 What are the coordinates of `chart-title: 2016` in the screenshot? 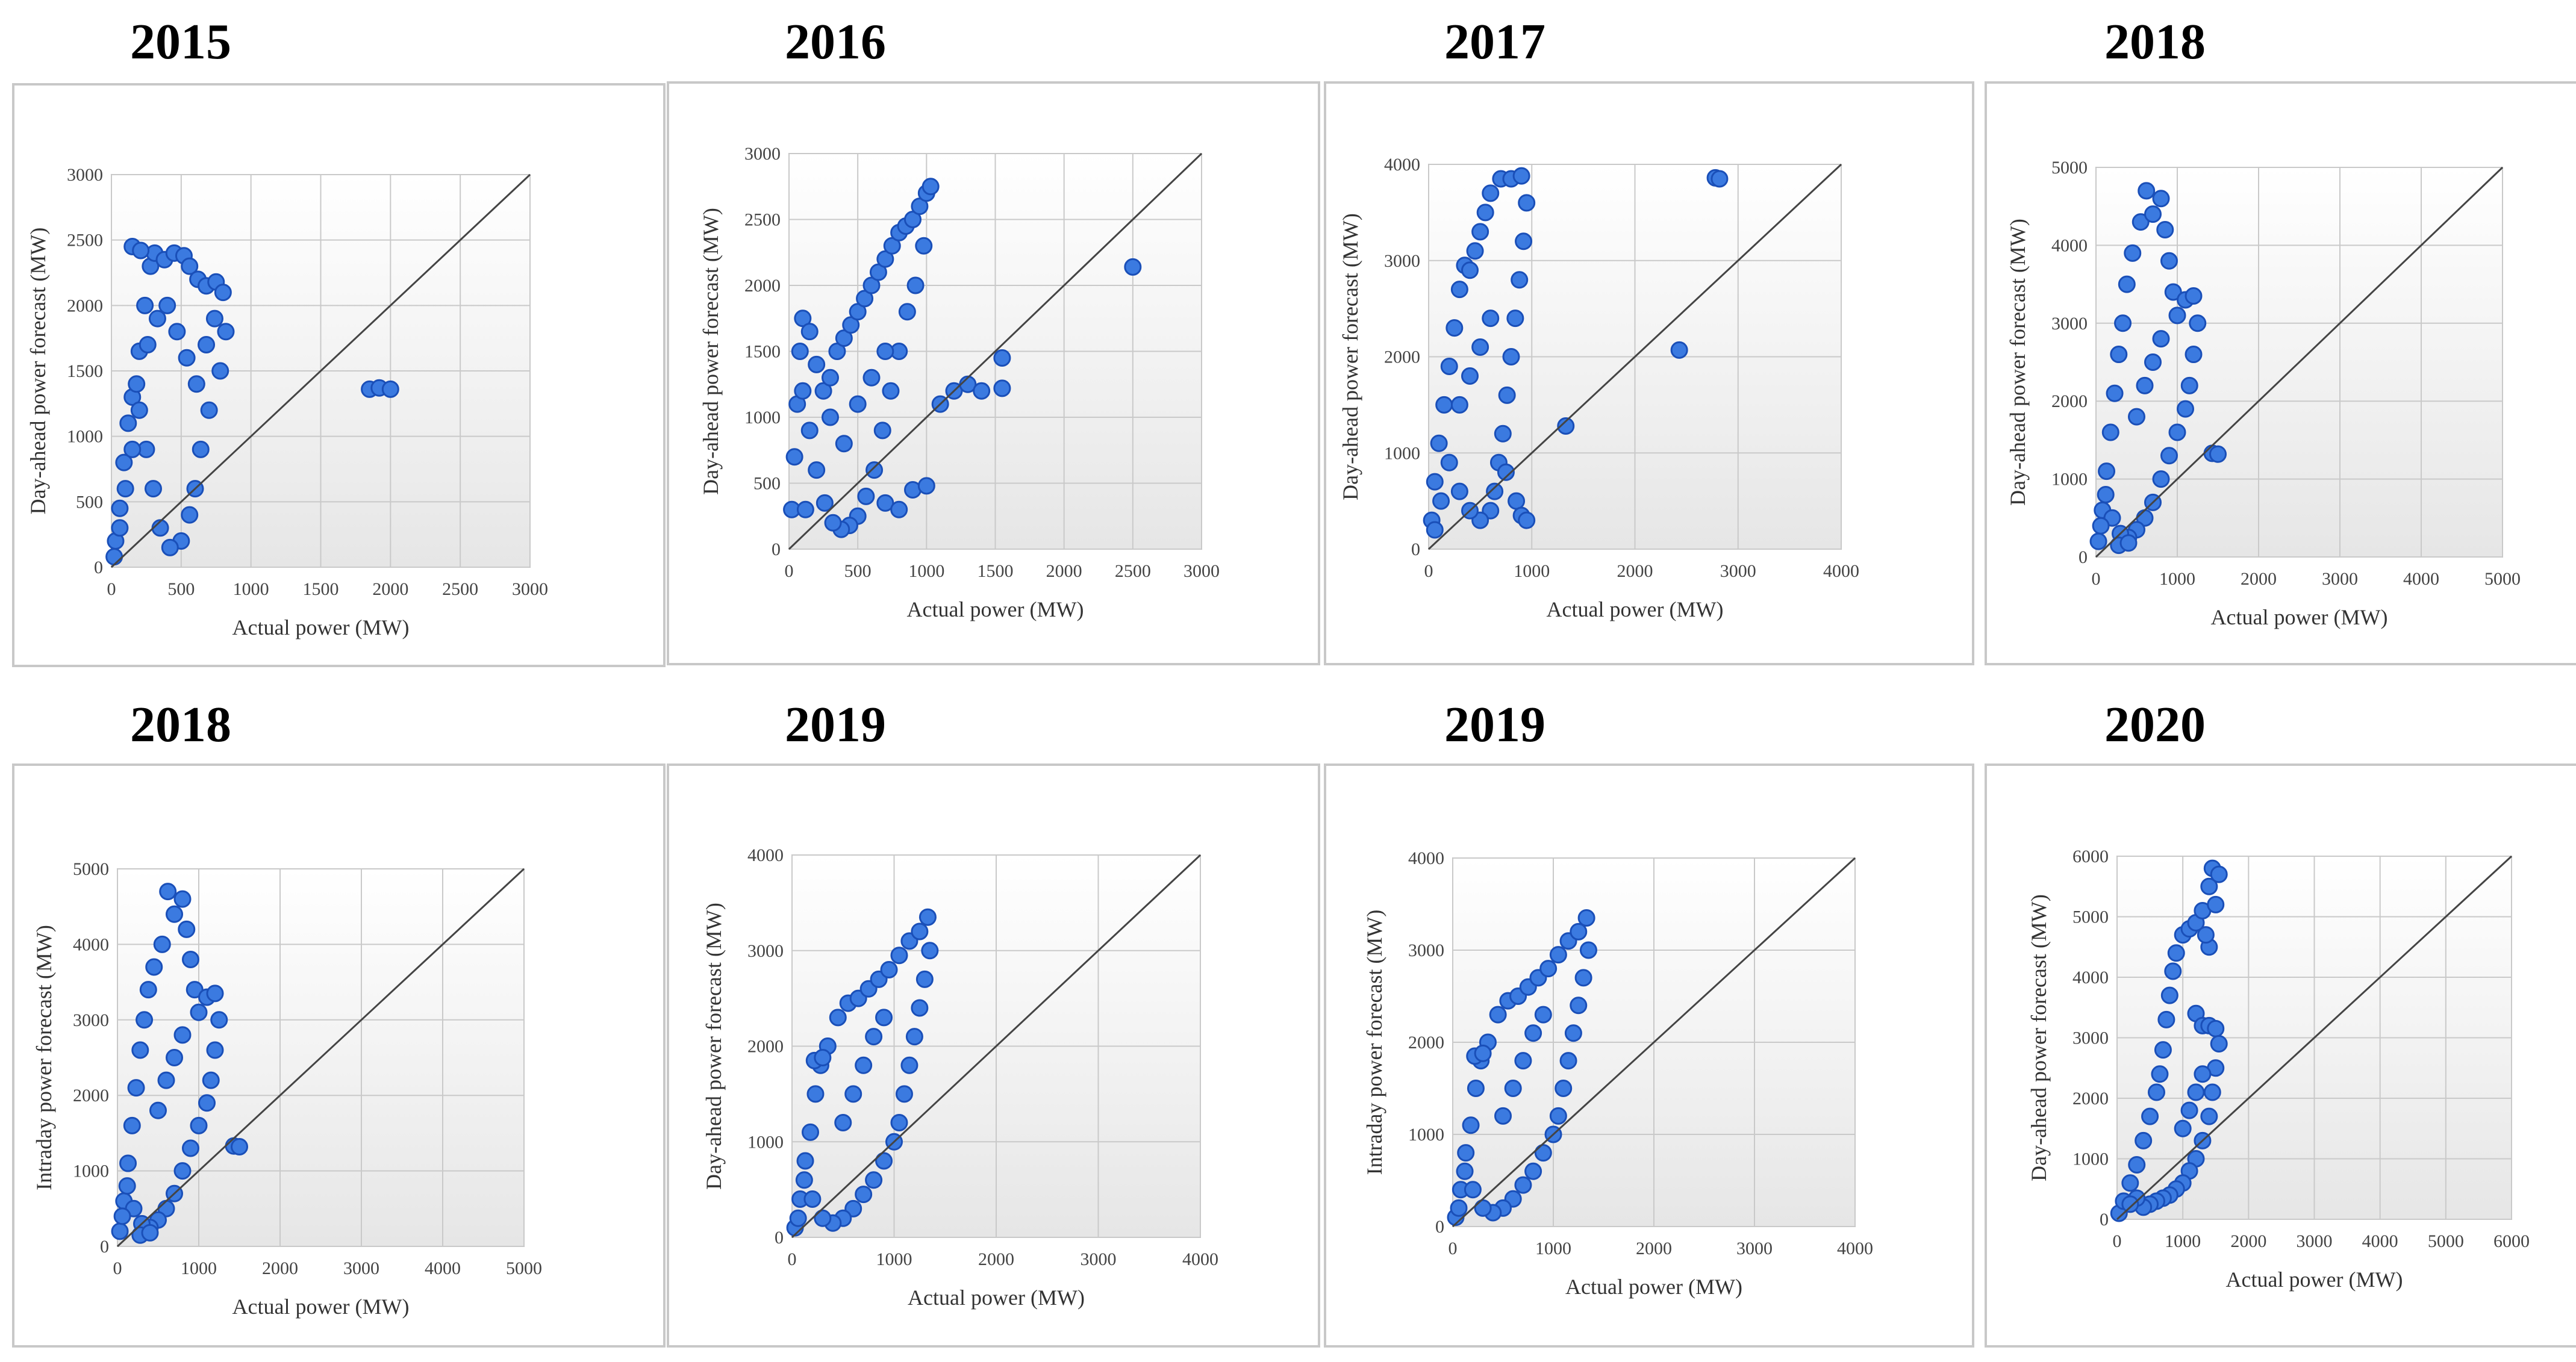 It's located at (835, 42).